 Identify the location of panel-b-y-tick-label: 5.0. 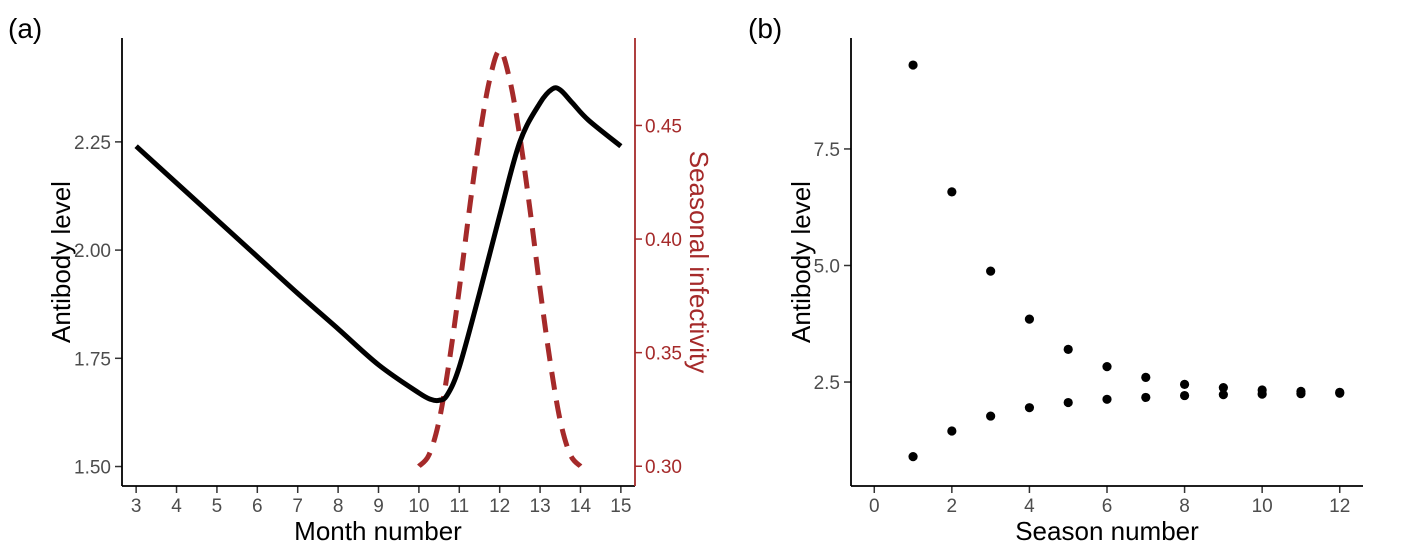
(827, 266).